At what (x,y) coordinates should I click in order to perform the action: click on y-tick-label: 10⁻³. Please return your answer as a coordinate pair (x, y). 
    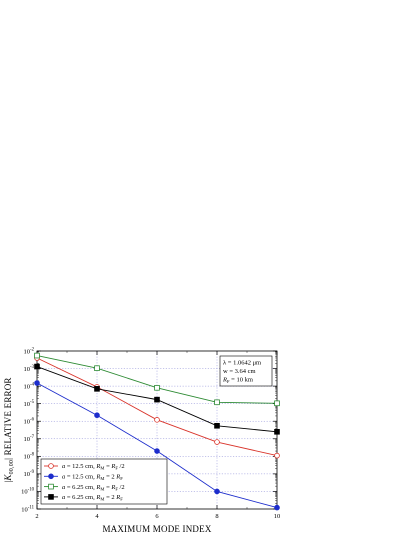
    Looking at the image, I should click on (29, 369).